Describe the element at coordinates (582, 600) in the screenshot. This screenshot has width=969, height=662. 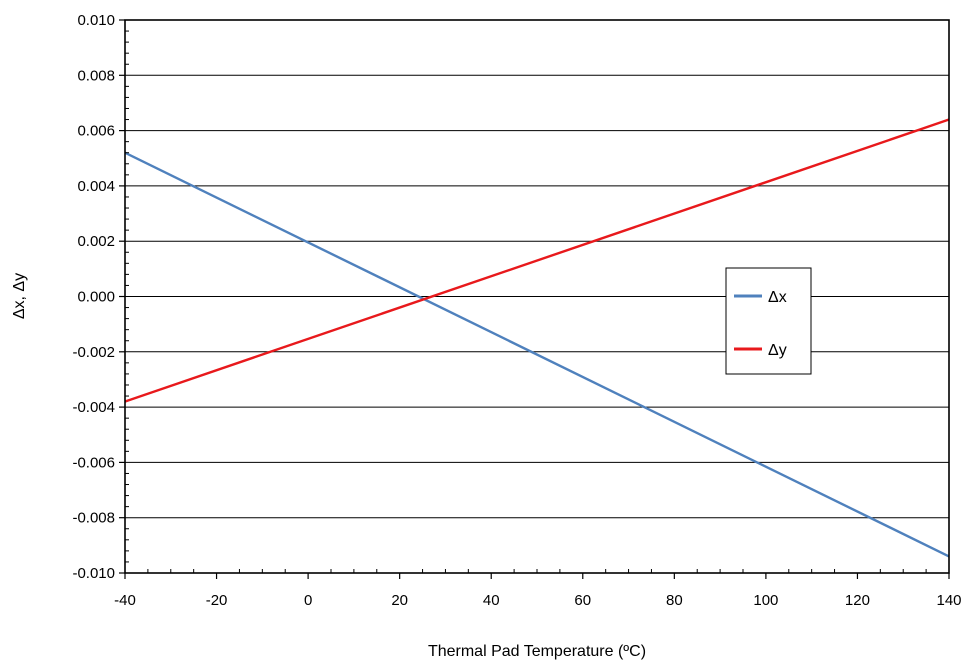
I see `x-tick-label: 60` at that location.